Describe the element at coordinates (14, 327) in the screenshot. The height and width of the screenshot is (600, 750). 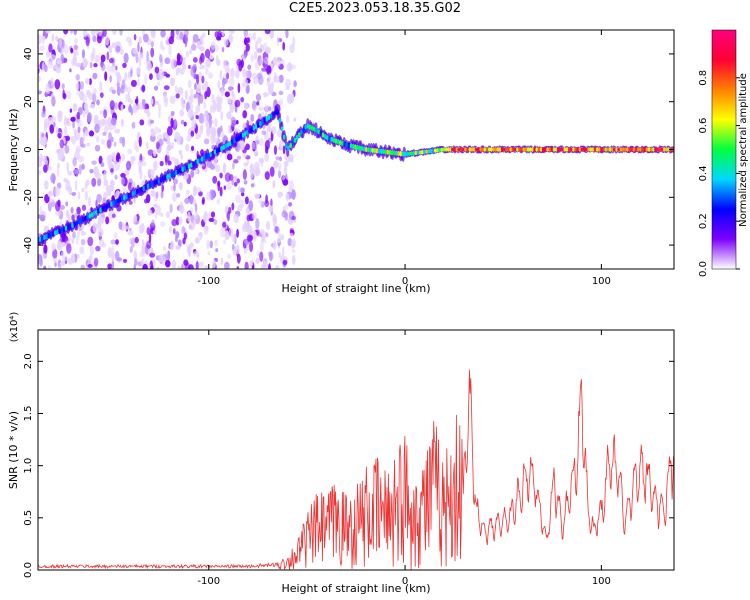
I see `y-scale-note: (x10⁴)` at that location.